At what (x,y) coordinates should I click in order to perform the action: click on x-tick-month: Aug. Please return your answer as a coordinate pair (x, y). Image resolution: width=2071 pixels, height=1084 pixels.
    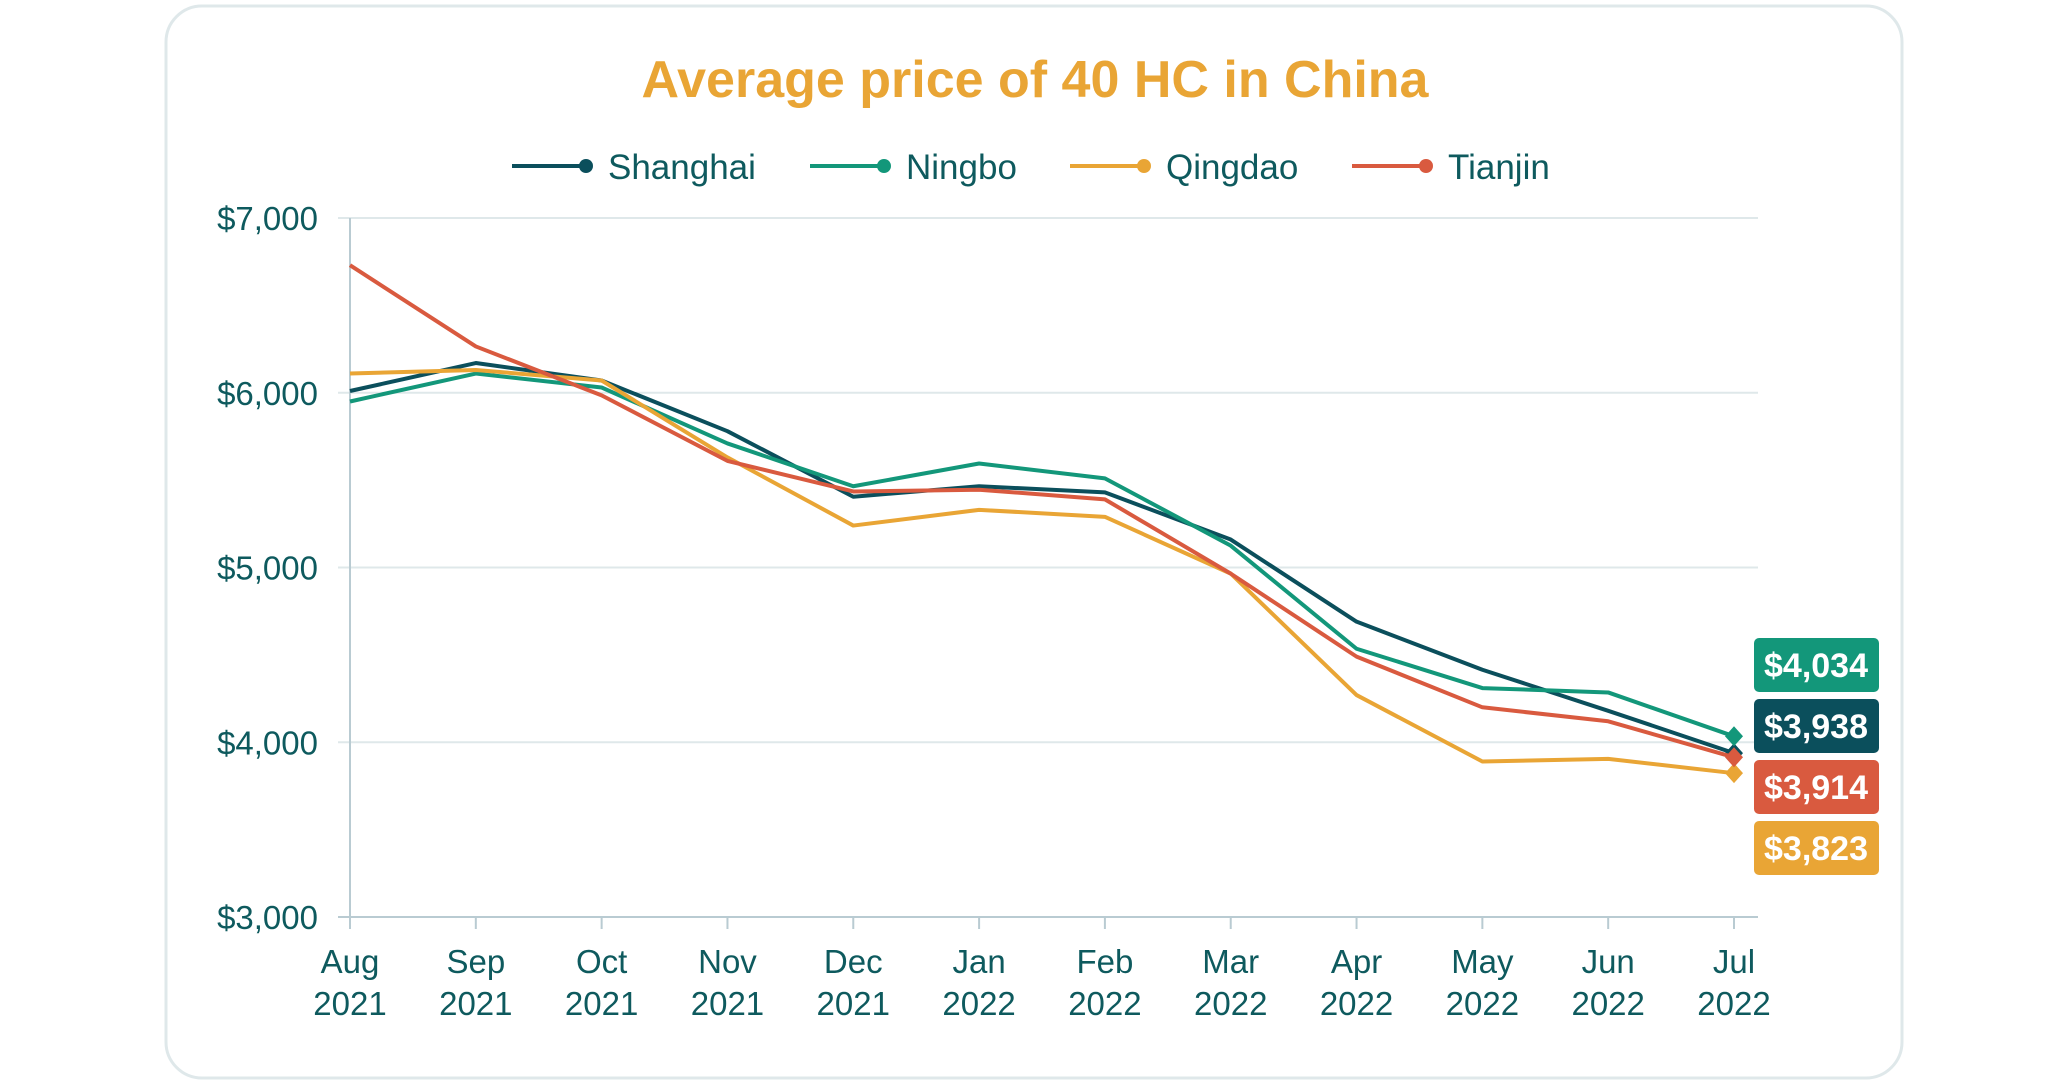
    Looking at the image, I should click on (350, 961).